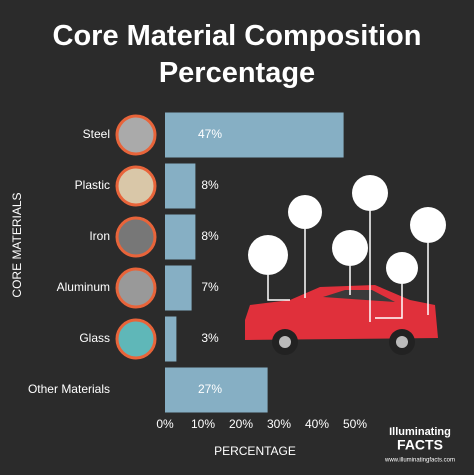 Image resolution: width=474 pixels, height=475 pixels. Describe the element at coordinates (203, 424) in the screenshot. I see `x-tick-label: 10%` at that location.